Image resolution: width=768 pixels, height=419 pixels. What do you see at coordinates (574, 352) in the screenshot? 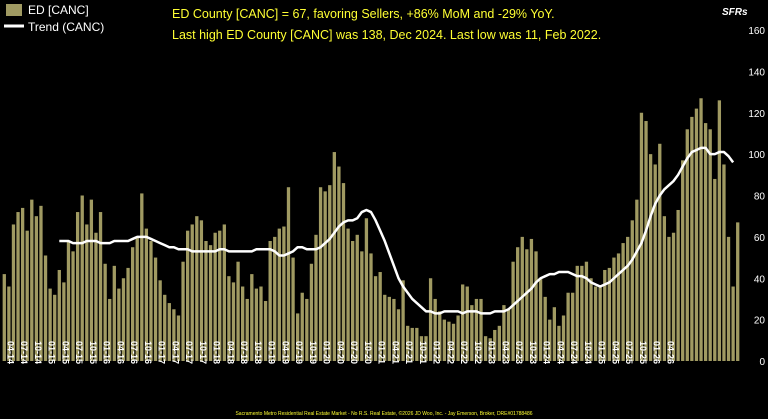
I see `x-tick-label: 07-24` at bounding box center [574, 352].